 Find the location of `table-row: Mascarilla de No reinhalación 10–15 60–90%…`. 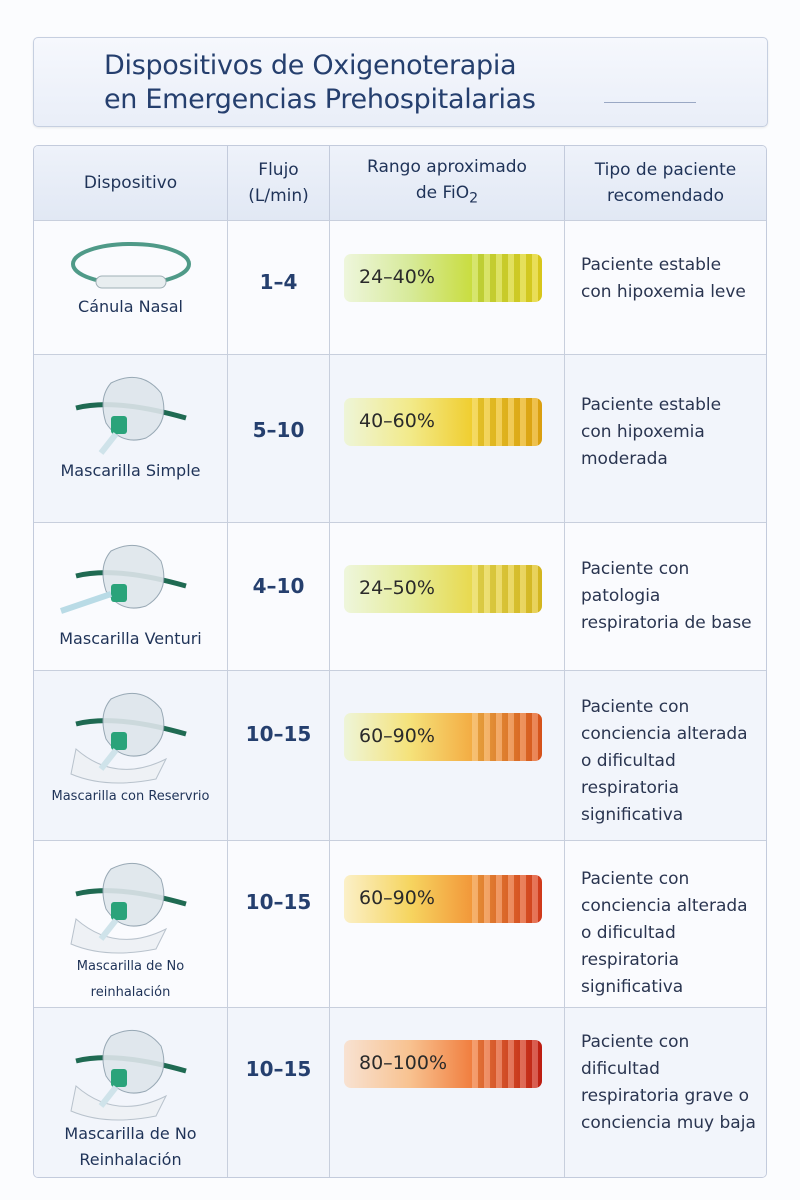

table-row: Mascarilla de No reinhalación 10–15 60–90%… is located at coordinates (400, 923).